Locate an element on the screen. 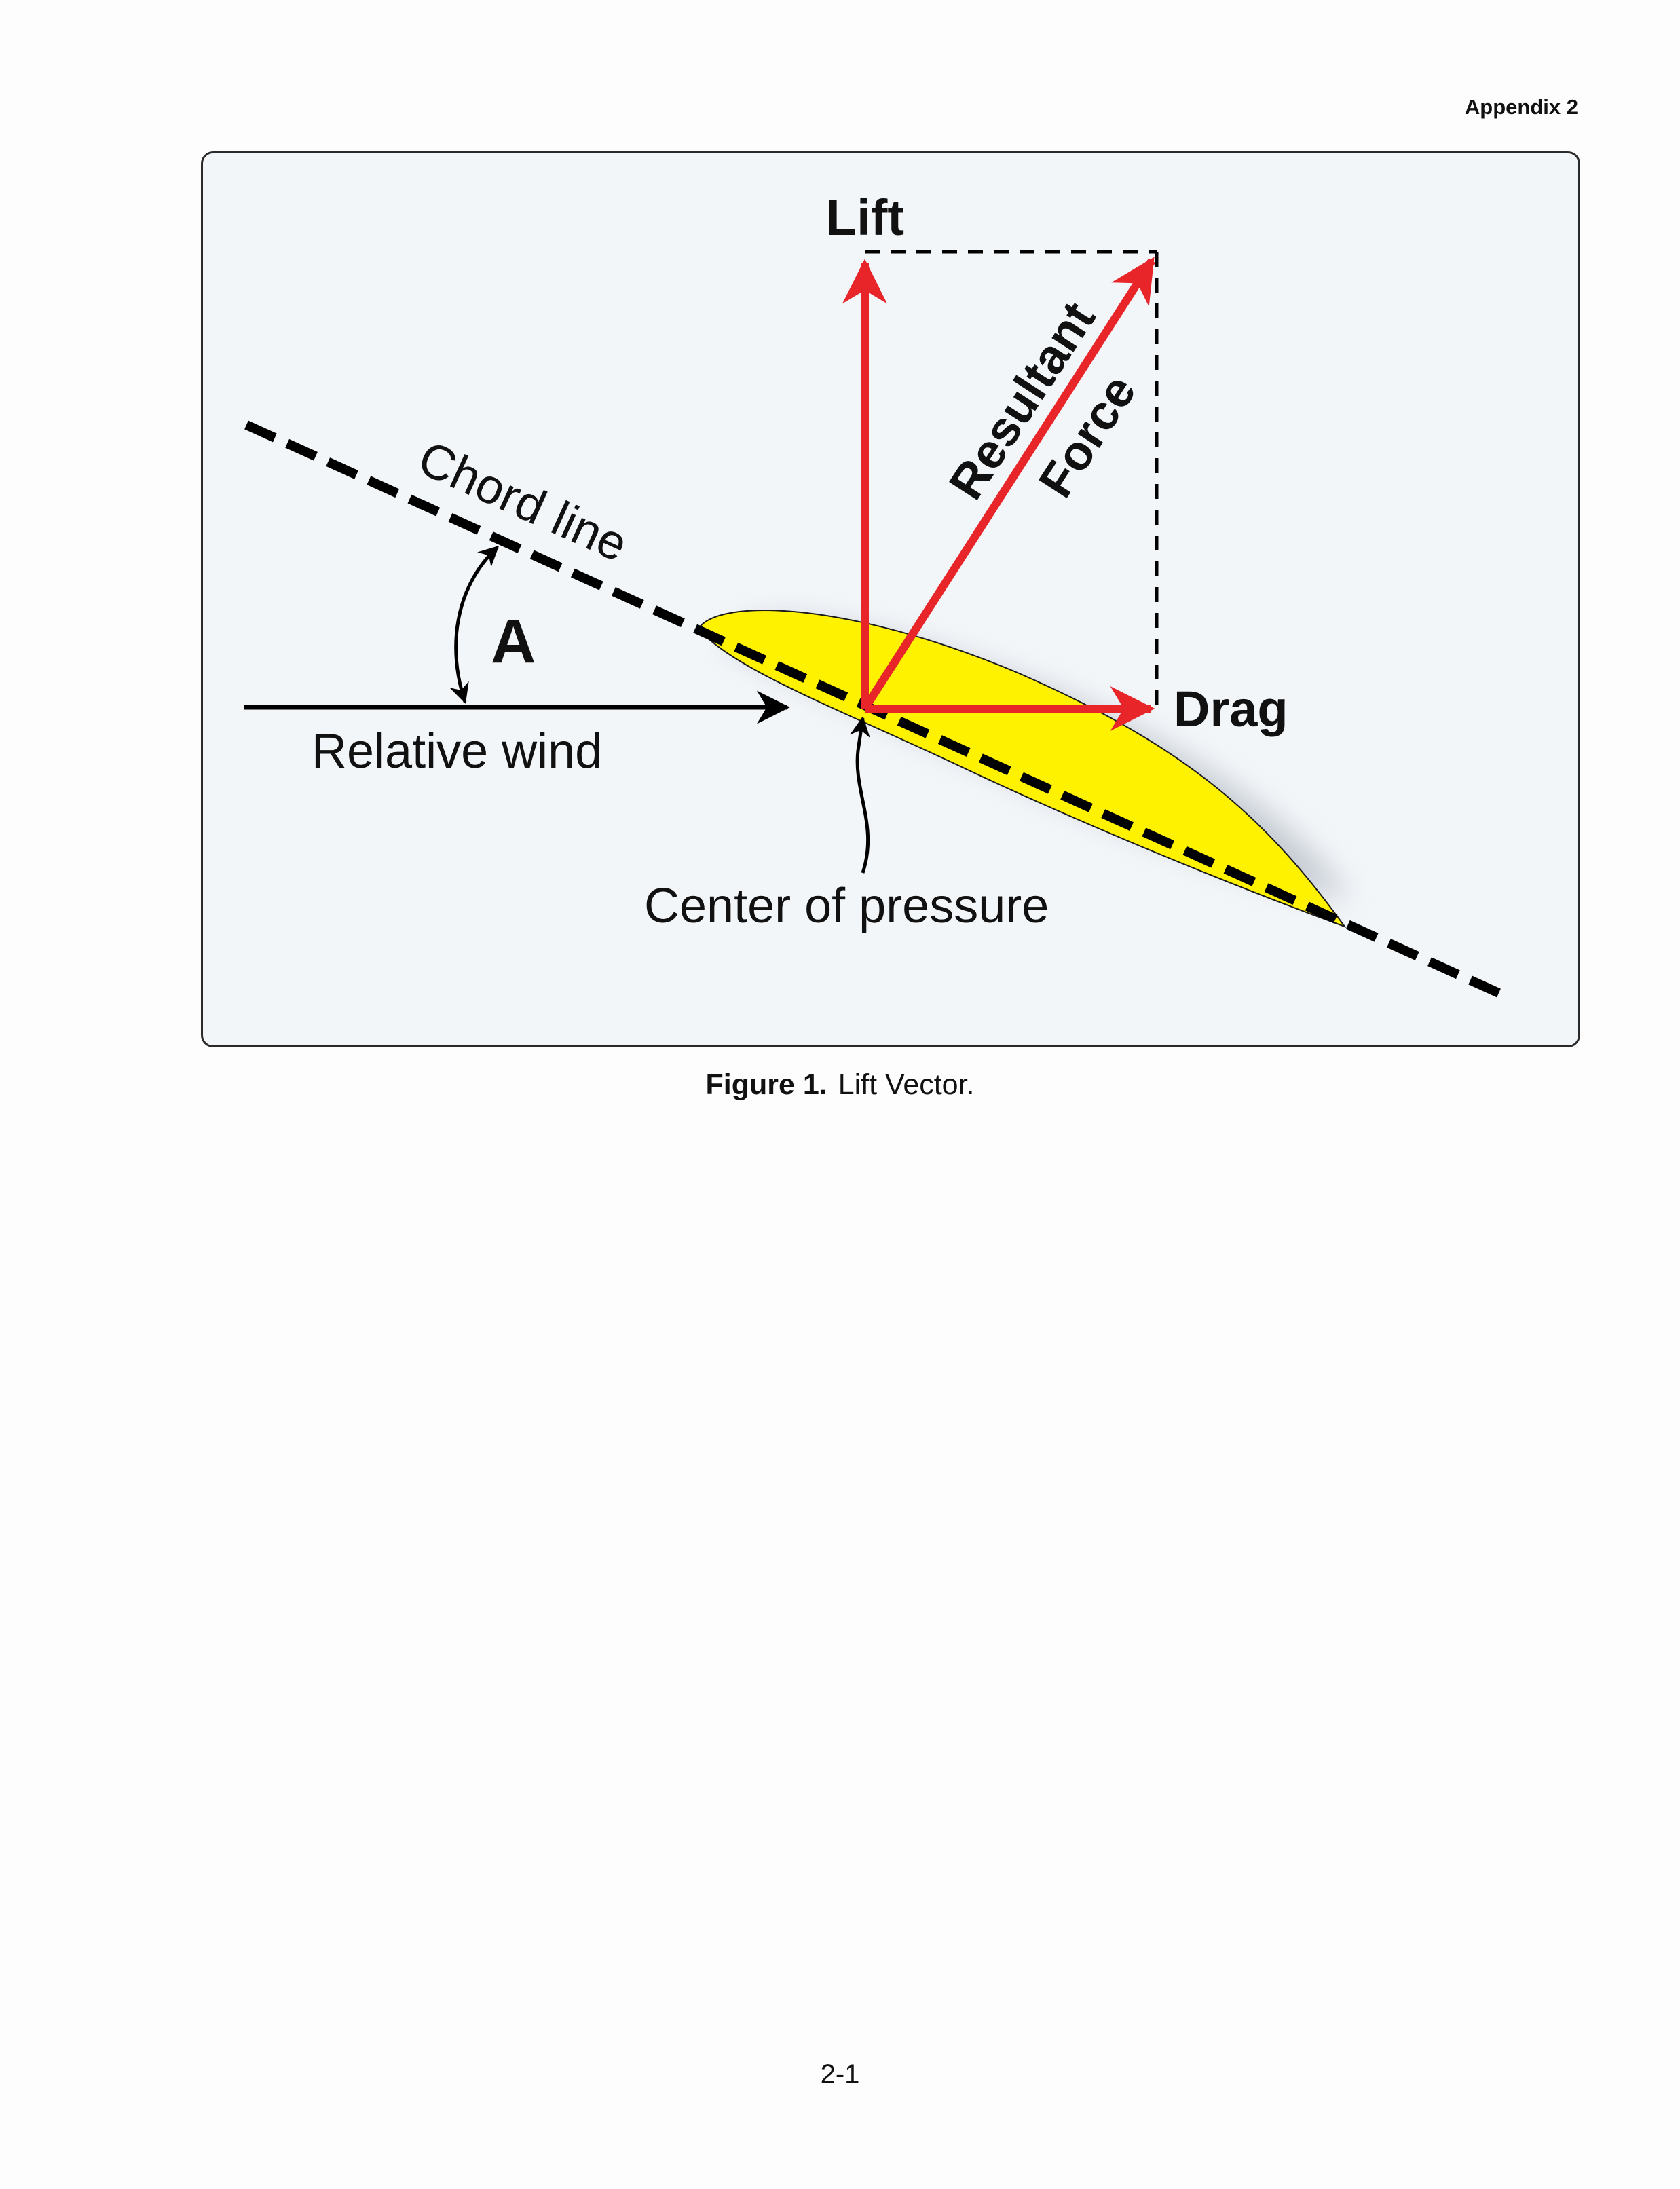  center-of-pressure-label: Center of pressure is located at coordinates (847, 906).